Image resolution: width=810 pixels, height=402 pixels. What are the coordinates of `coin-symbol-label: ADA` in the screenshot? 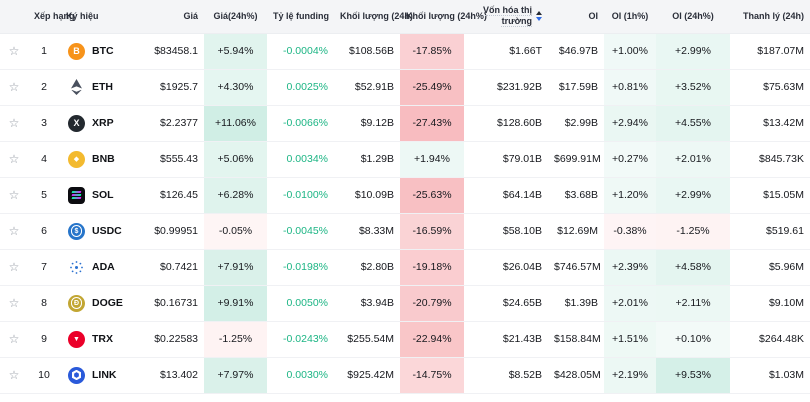 It's located at (103, 267).